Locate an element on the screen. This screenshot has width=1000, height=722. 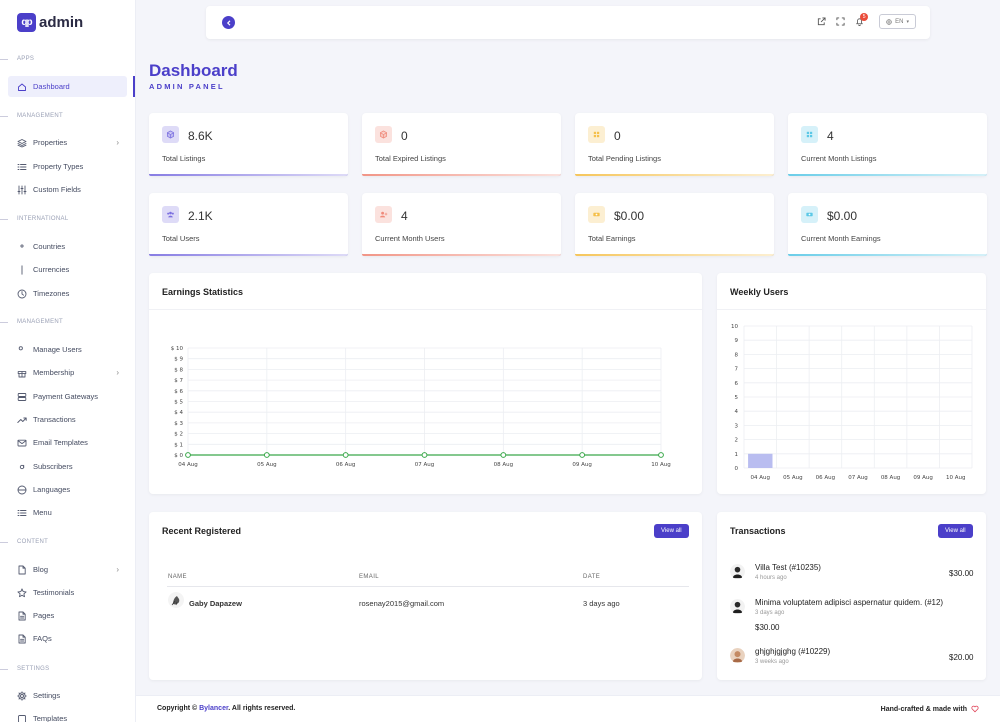
stat-label: Current Month Earnings is located at coordinates (841, 238).